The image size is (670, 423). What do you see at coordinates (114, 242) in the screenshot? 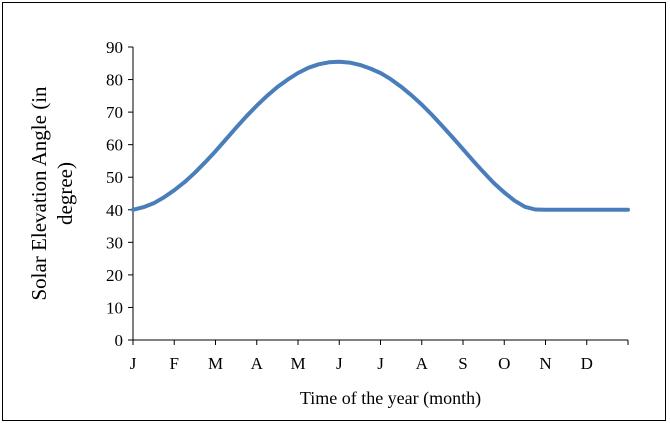
I see `y-tick-label: 30` at bounding box center [114, 242].